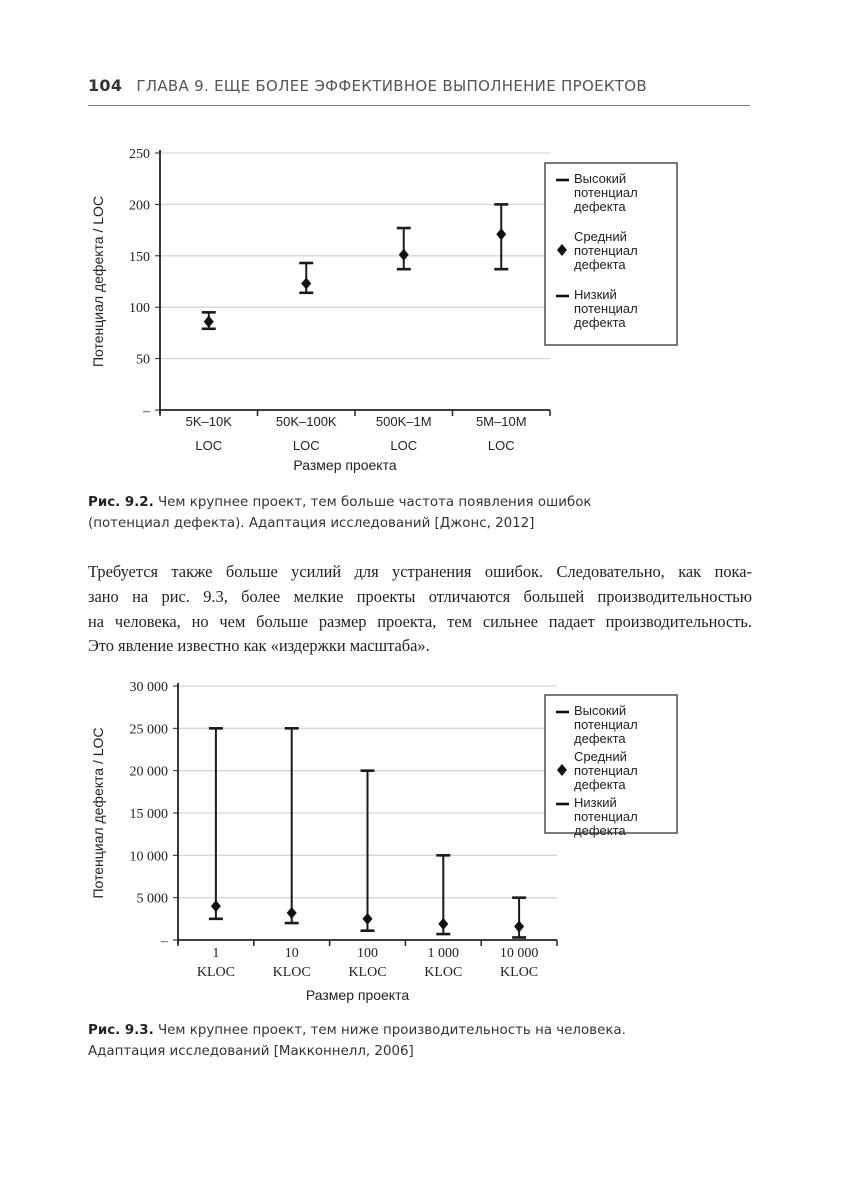 The width and height of the screenshot is (849, 1200). I want to click on y-tick-label: 150, so click(139, 257).